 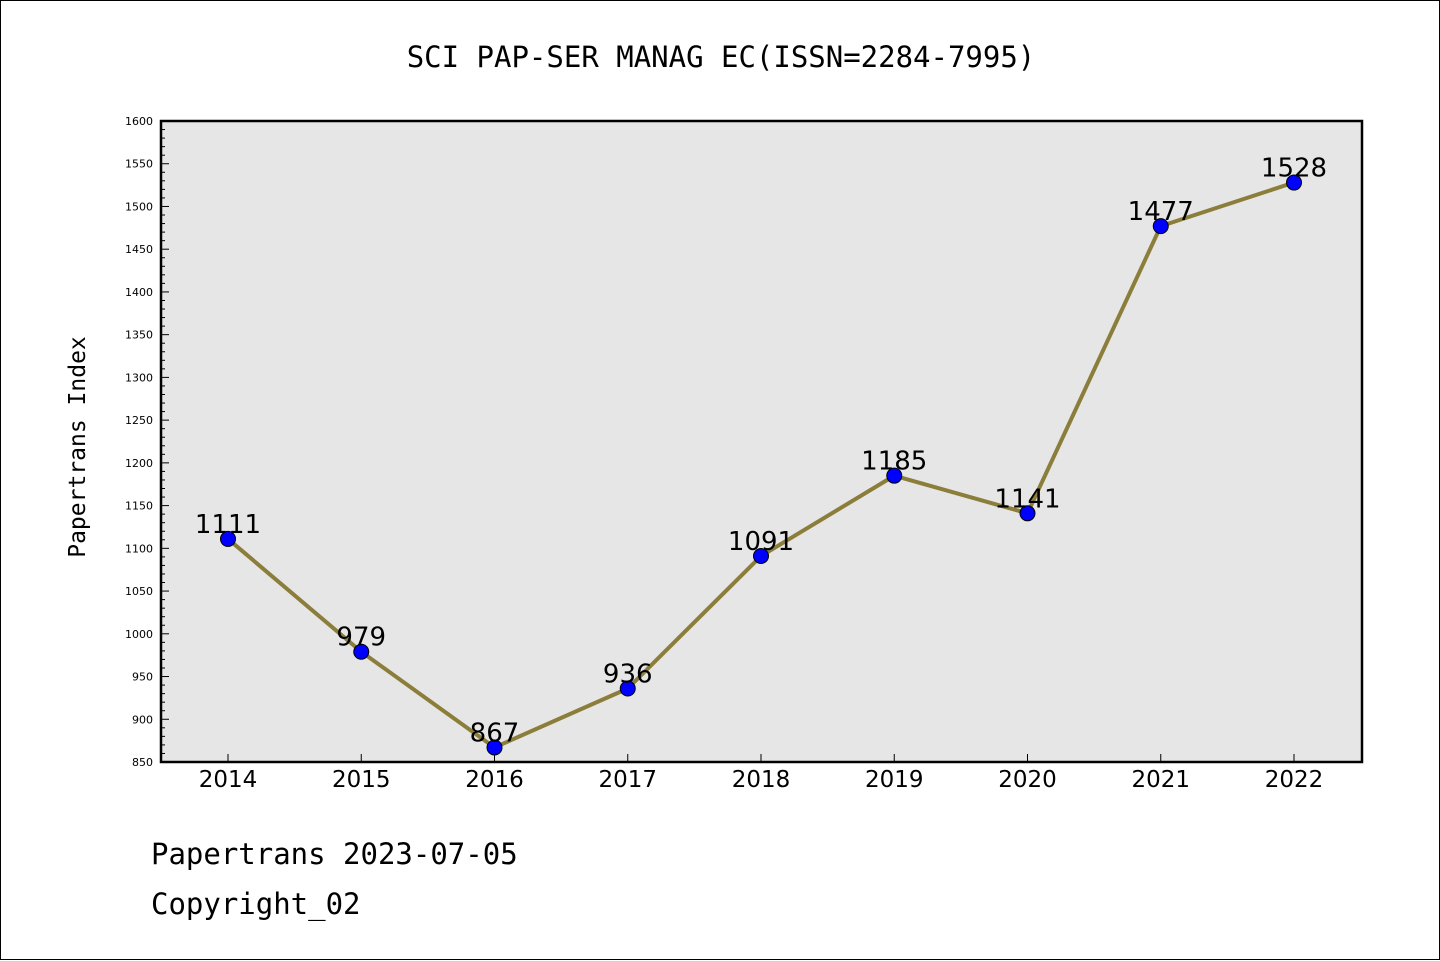 I want to click on y-tick-label: 1500, so click(x=139, y=206).